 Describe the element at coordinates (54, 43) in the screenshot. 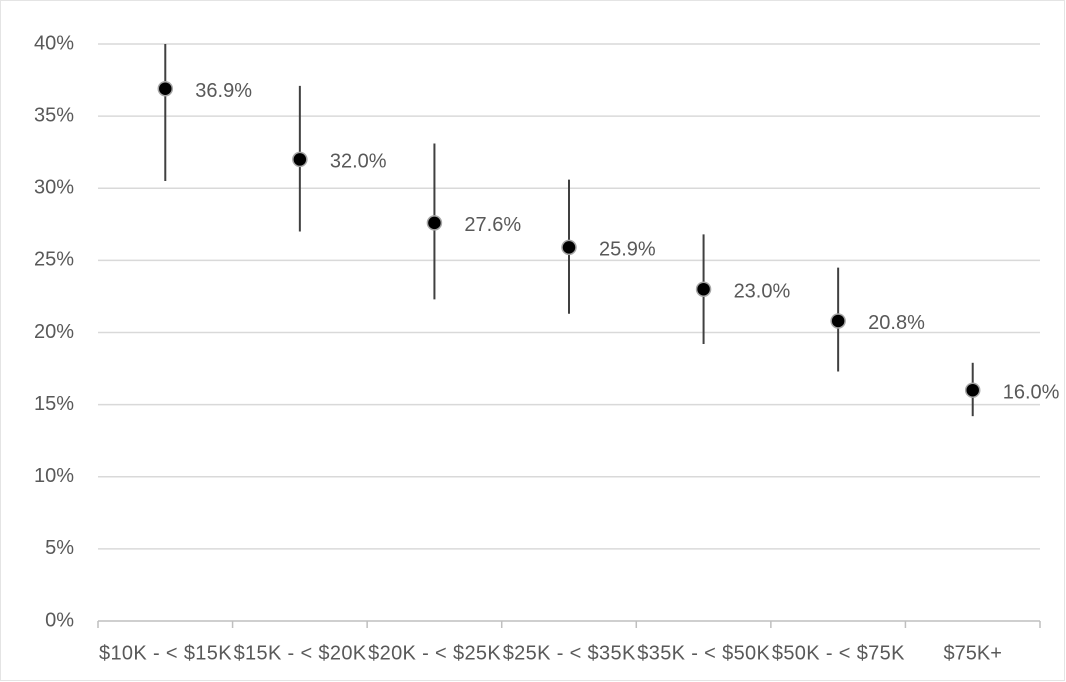

I see `y-tick-label: 40%` at that location.